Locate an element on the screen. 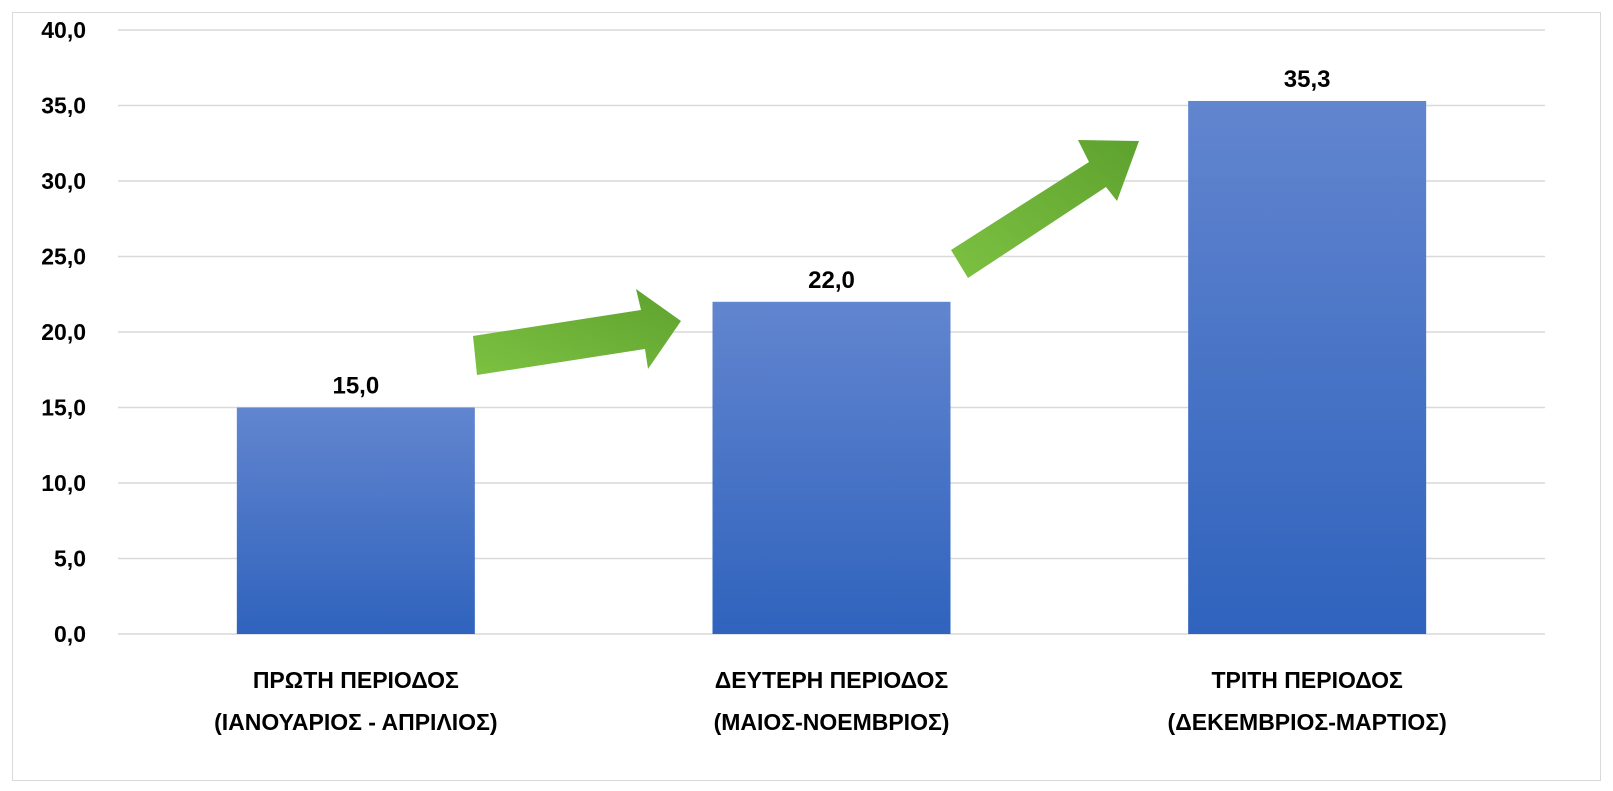  category-label: ΔΕΥΤΕΡΗ ΠΕΡΙΟΔΟΣ is located at coordinates (832, 680).